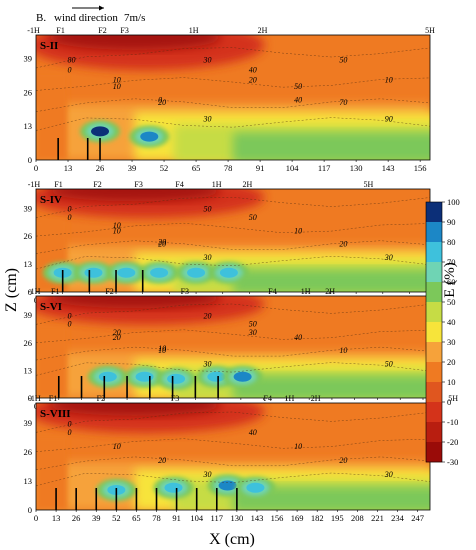 This screenshot has height=550, width=476. What do you see at coordinates (30, 292) in the screenshot?
I see `y-tick-label: 0` at bounding box center [30, 292].